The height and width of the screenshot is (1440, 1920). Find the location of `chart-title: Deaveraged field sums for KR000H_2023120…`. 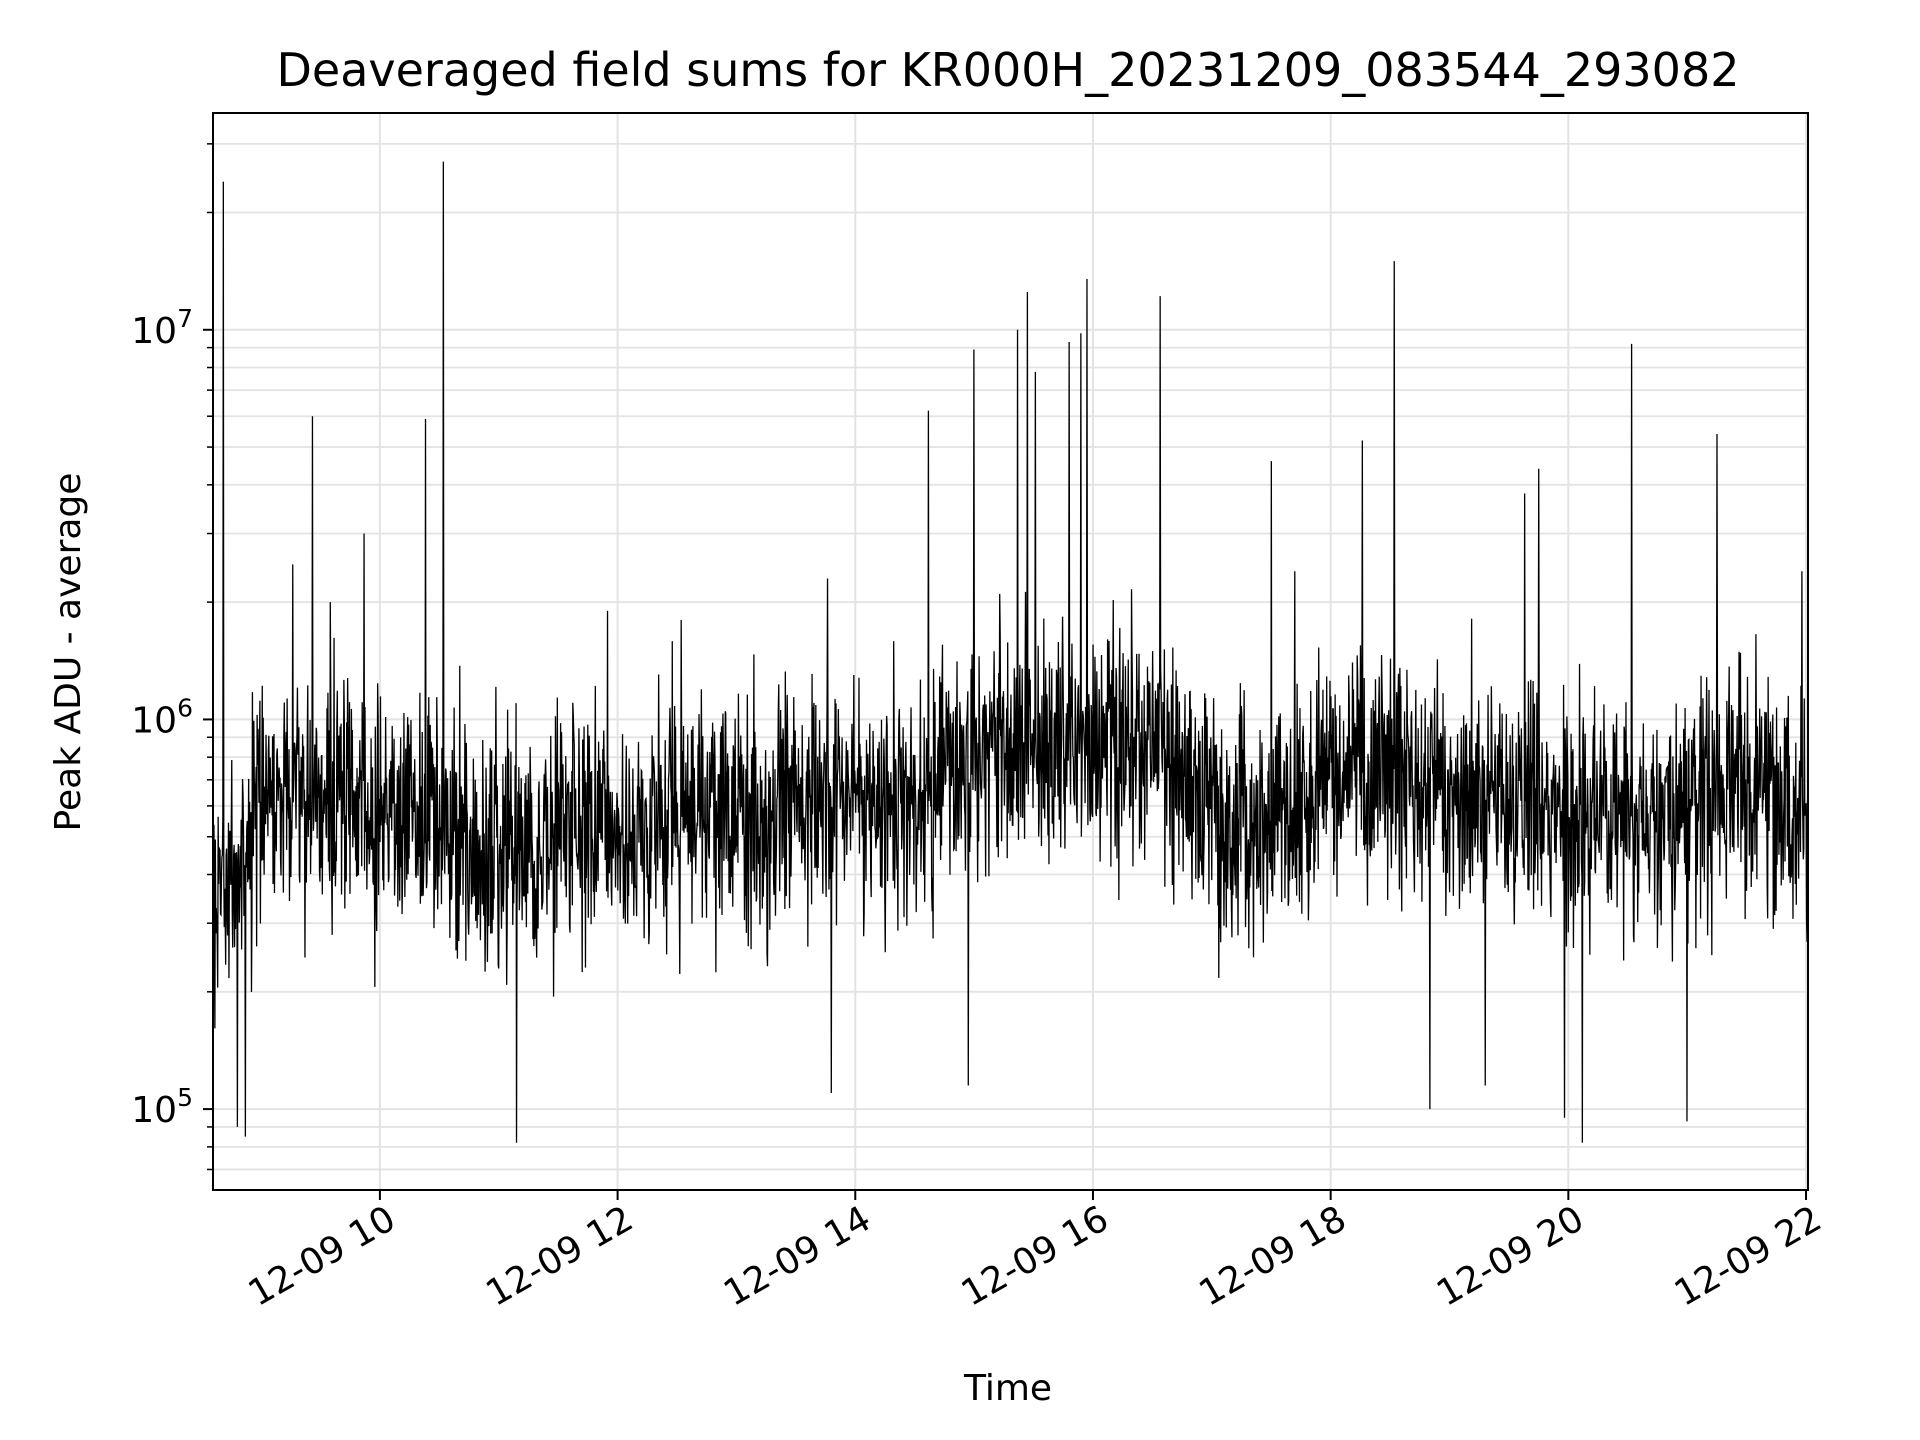

chart-title: Deaveraged field sums for KR000H_2023120… is located at coordinates (1008, 70).